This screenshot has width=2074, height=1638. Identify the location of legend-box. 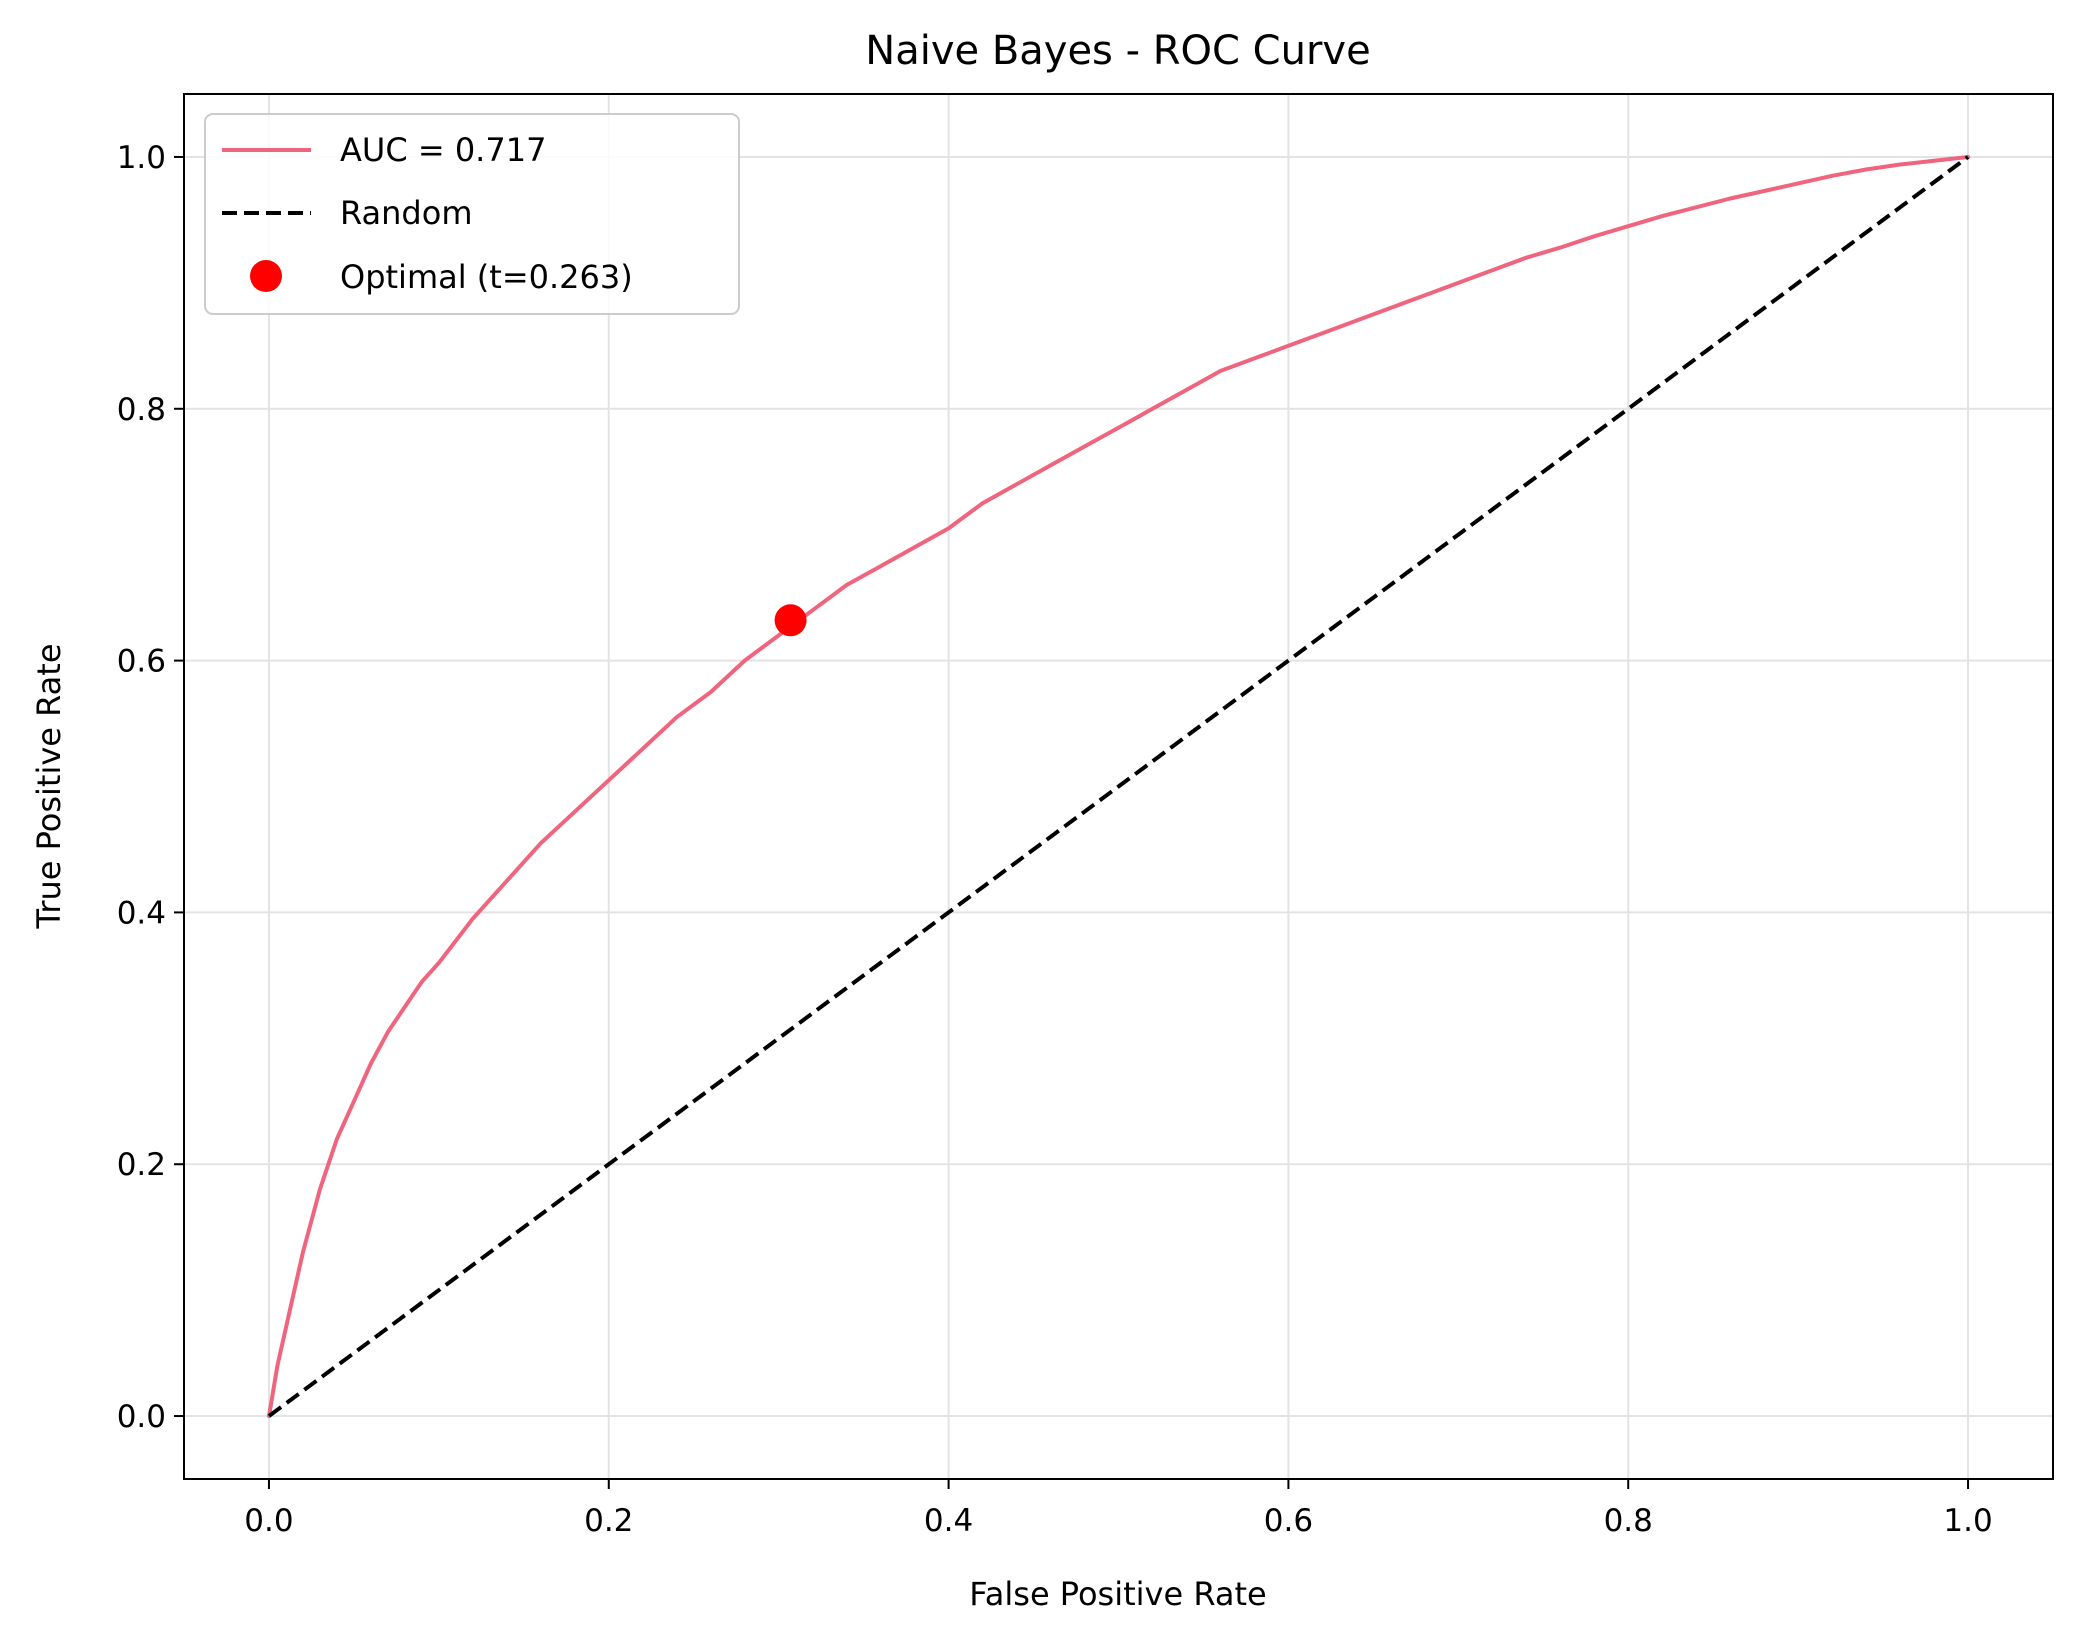
(472, 214).